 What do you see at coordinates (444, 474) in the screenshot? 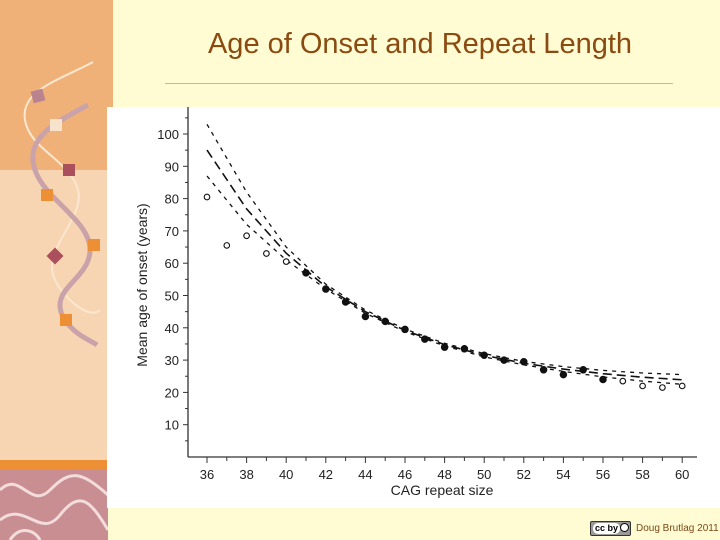
I see `x-tick-label: 48` at bounding box center [444, 474].